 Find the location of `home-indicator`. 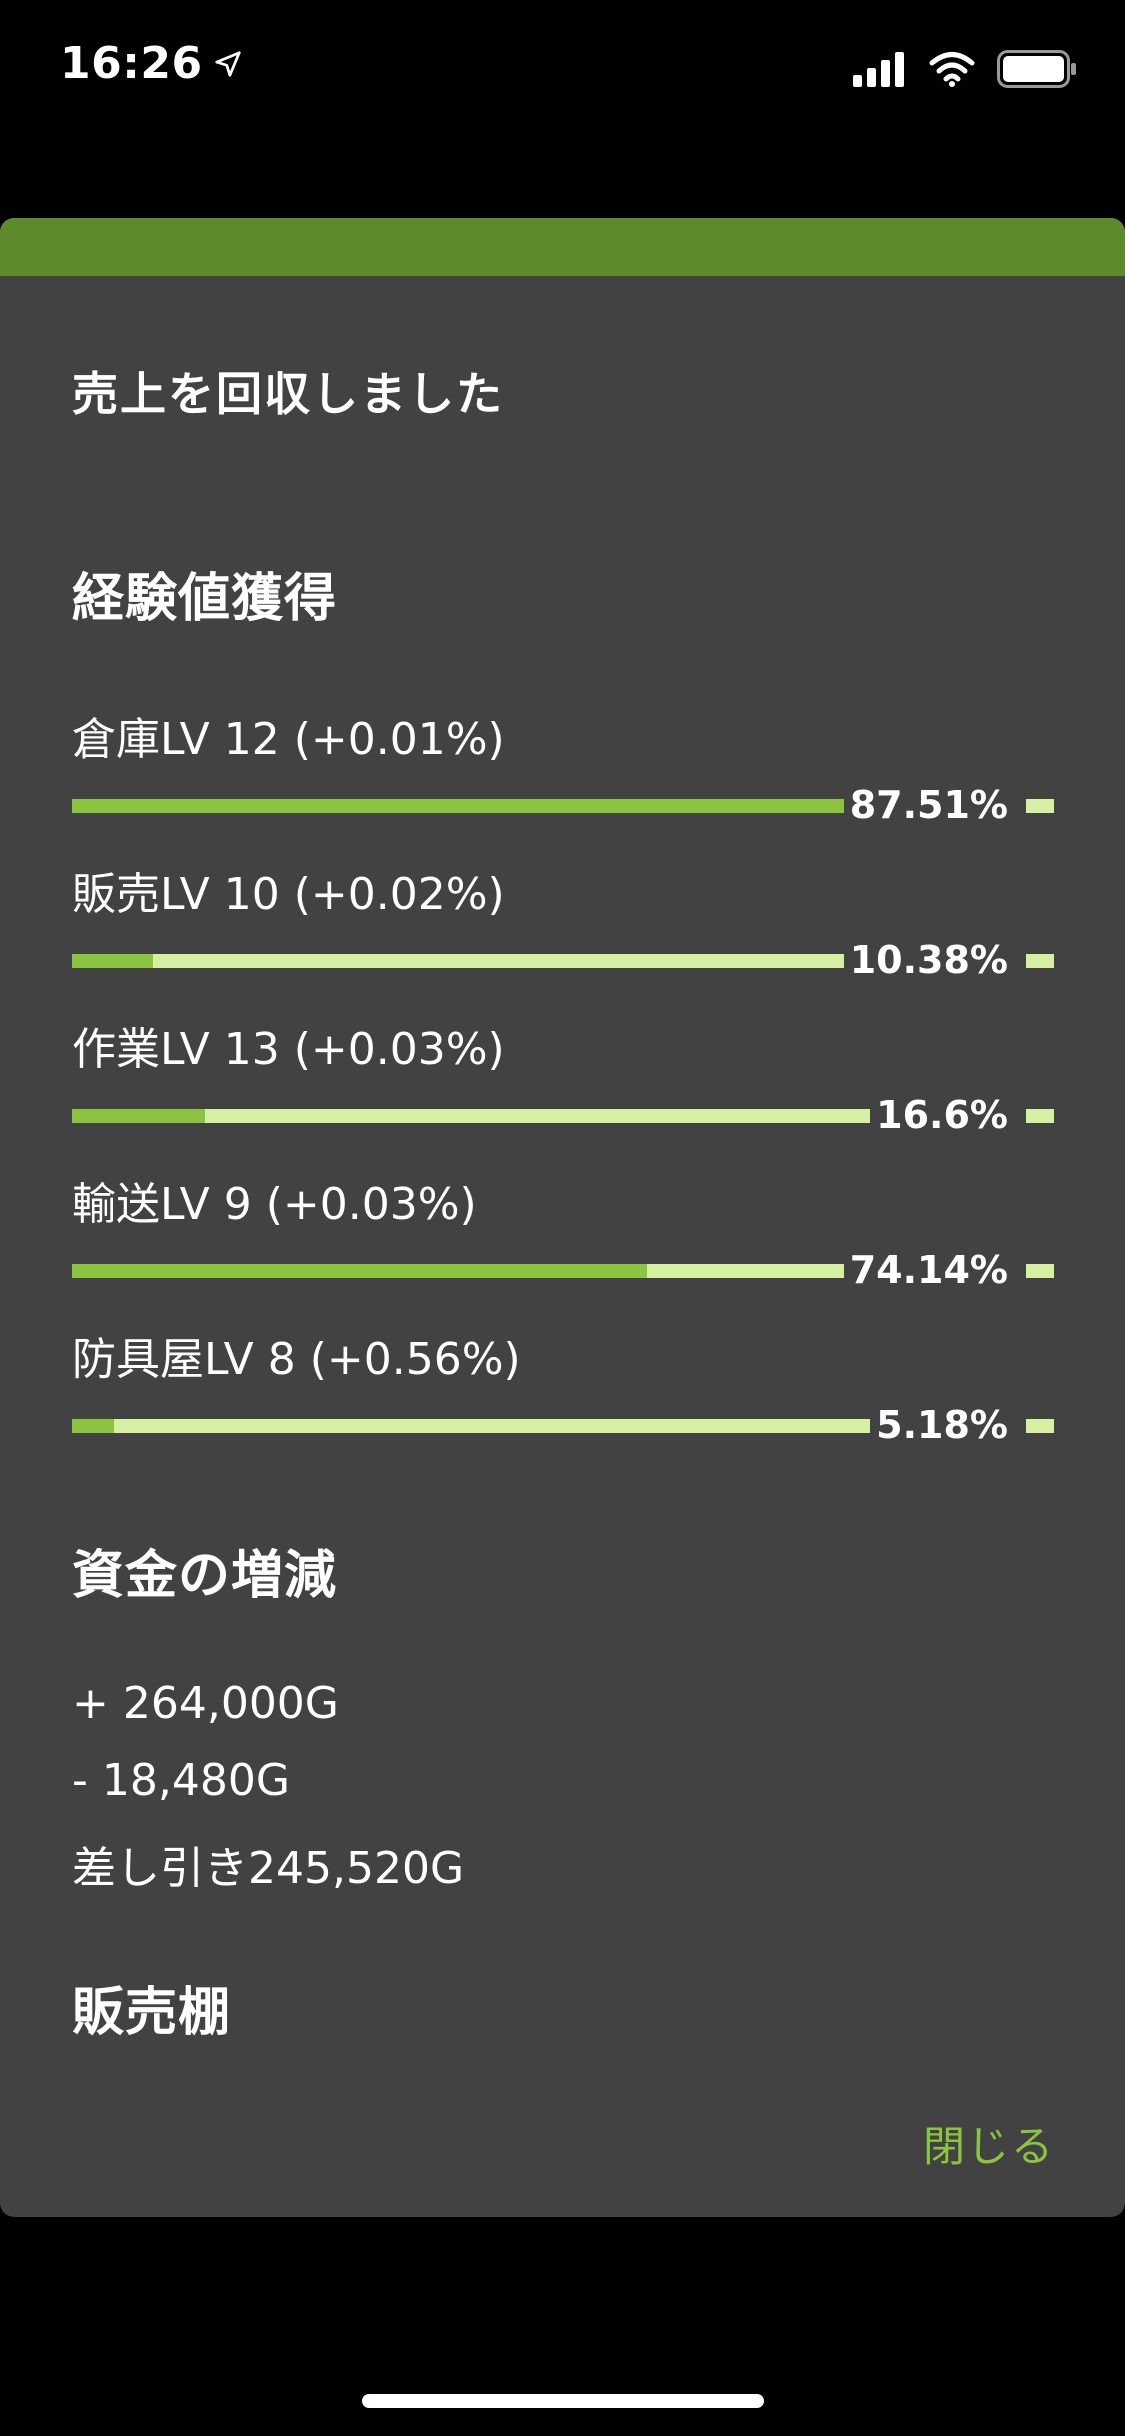

home-indicator is located at coordinates (563, 2401).